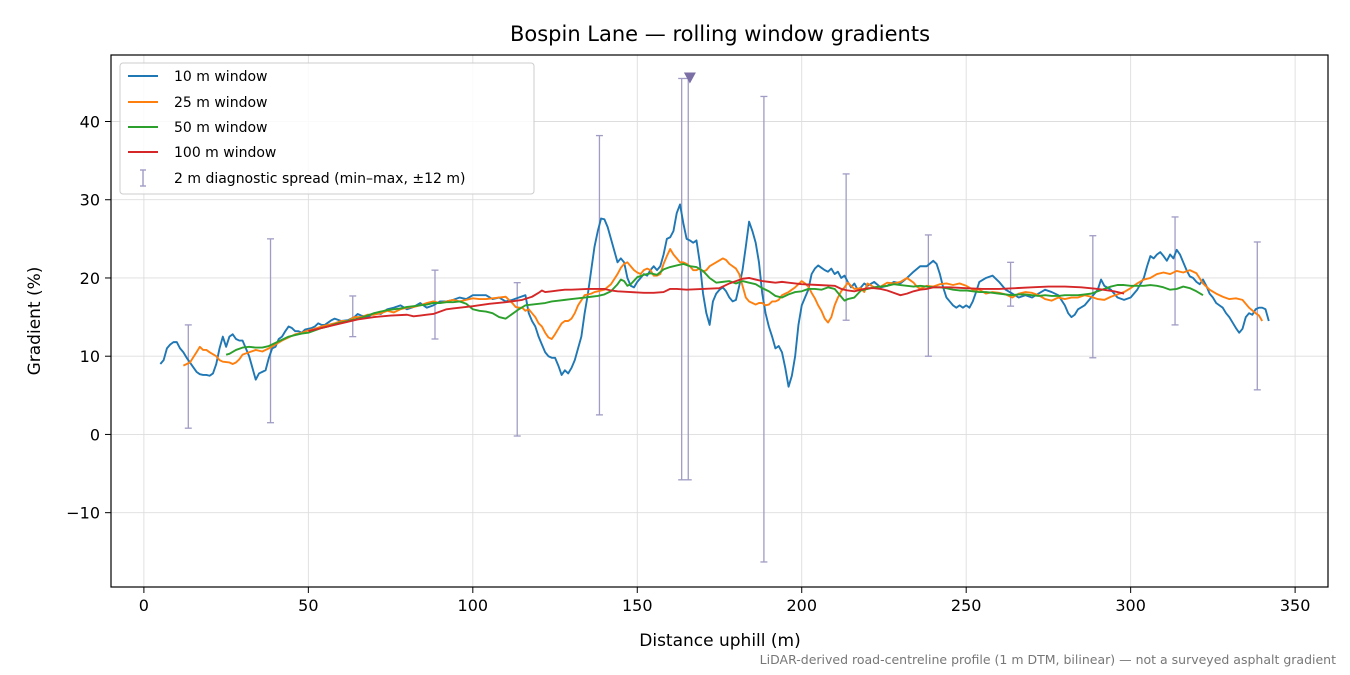 This screenshot has height=675, width=1350. What do you see at coordinates (225, 153) in the screenshot?
I see `legend-label-100m: 100 m window` at bounding box center [225, 153].